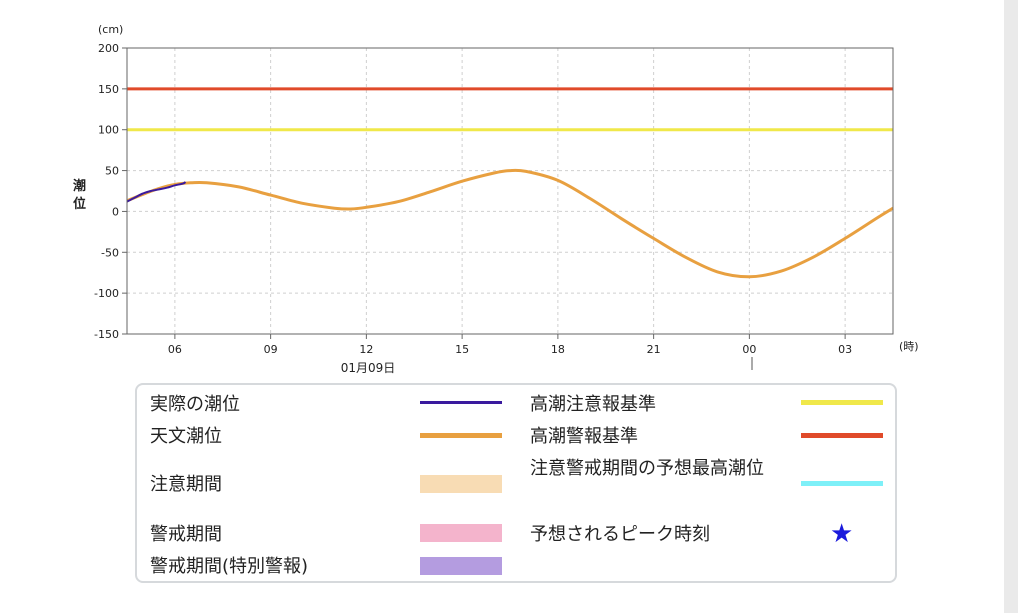 The height and width of the screenshot is (613, 1024). I want to click on x-tick-label: 21, so click(654, 349).